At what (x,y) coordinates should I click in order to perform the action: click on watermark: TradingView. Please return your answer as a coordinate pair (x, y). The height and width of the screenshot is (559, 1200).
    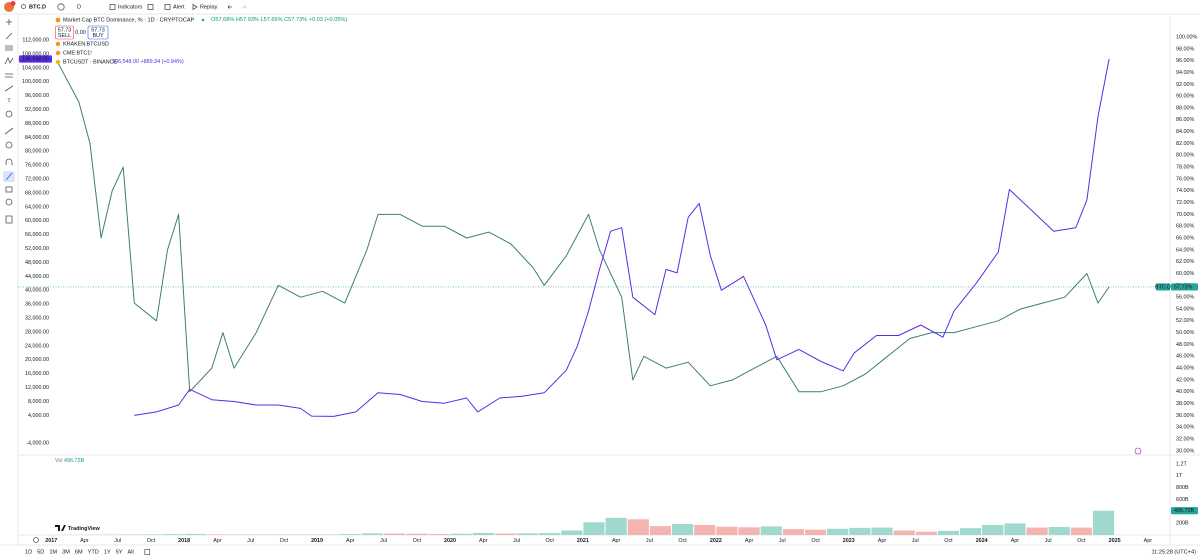
    Looking at the image, I should click on (77, 528).